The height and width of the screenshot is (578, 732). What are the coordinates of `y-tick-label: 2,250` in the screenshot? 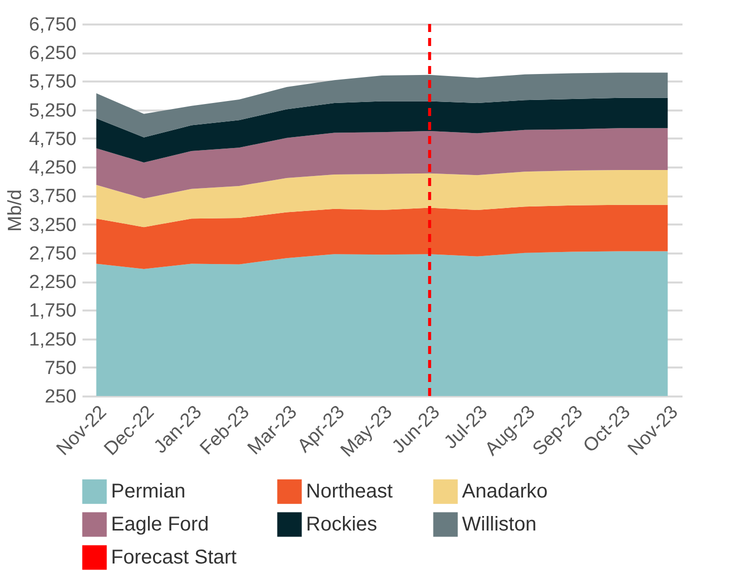 It's located at (52, 283).